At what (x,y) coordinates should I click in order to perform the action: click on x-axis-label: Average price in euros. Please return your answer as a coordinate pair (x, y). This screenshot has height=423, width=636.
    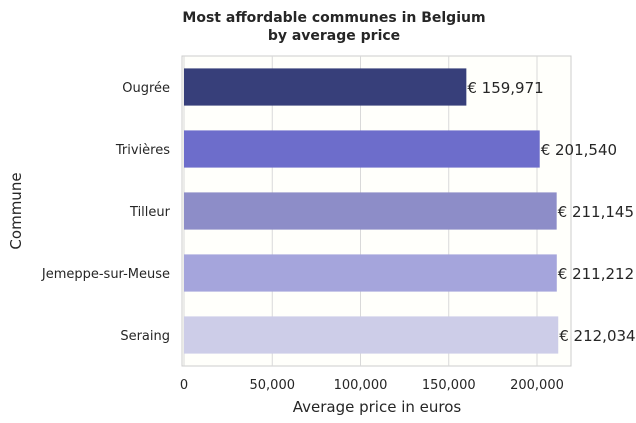
    Looking at the image, I should click on (377, 407).